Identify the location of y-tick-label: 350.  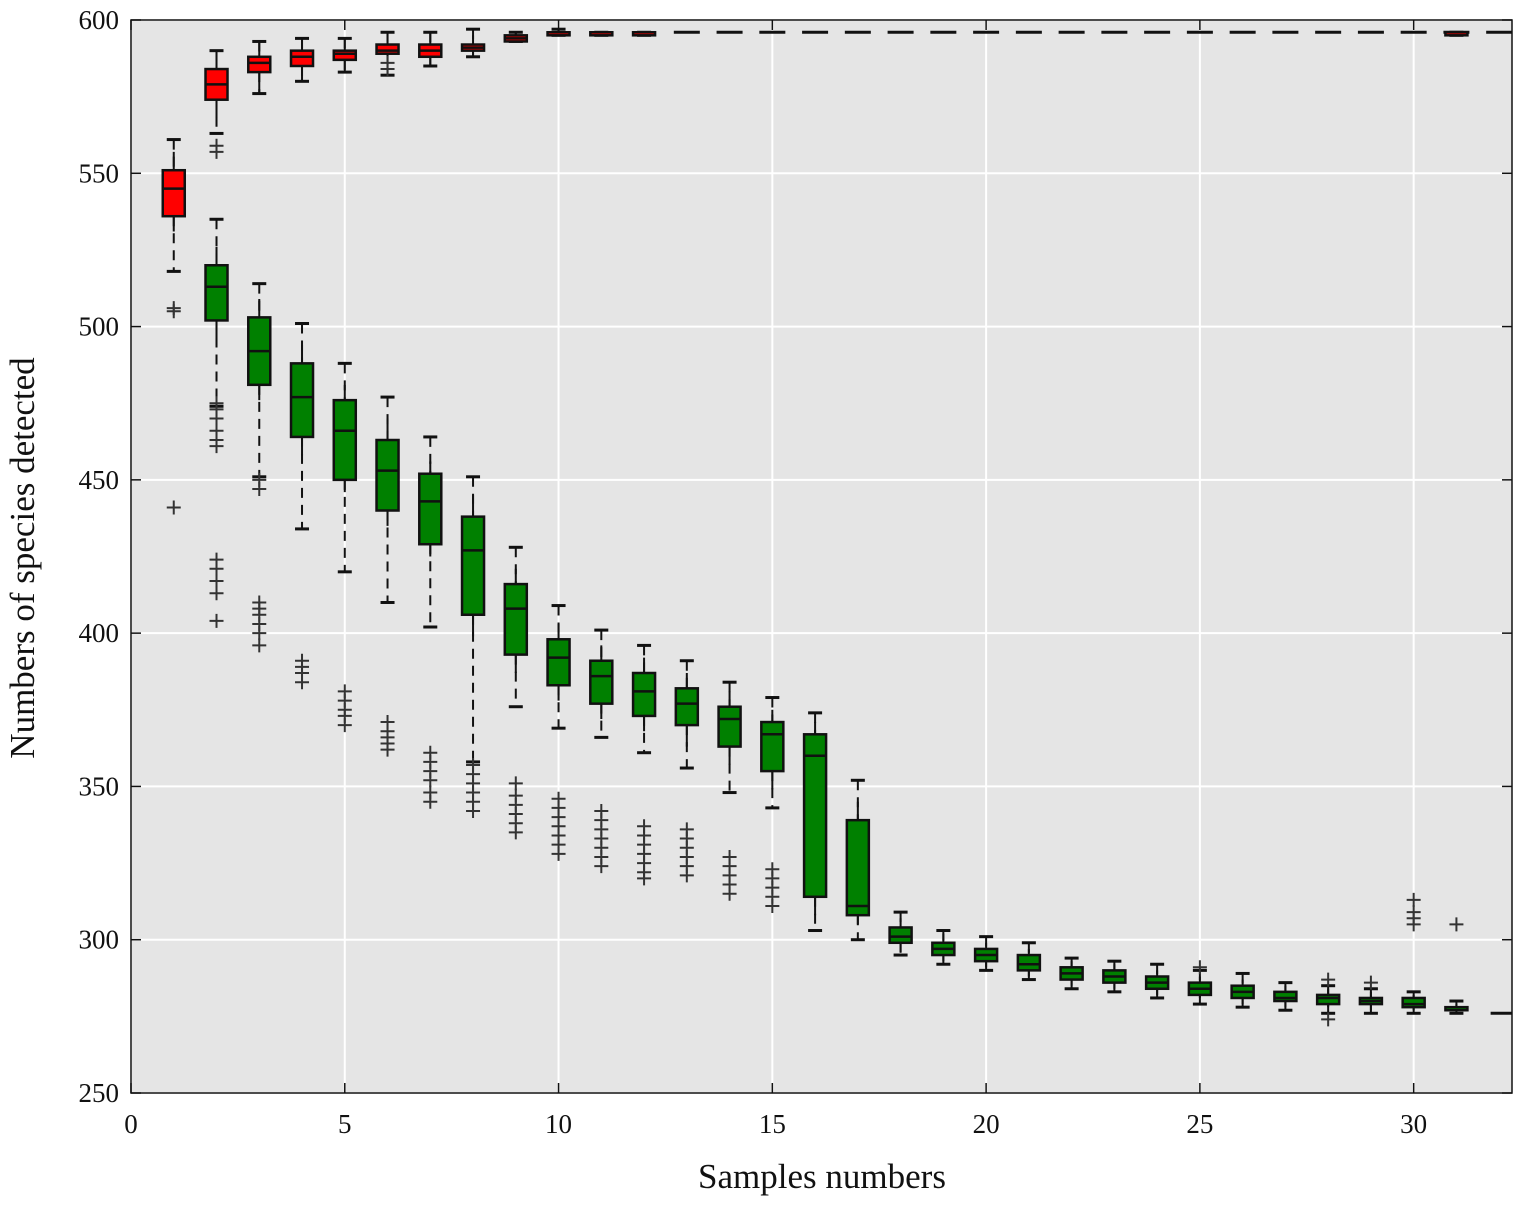
(99, 786).